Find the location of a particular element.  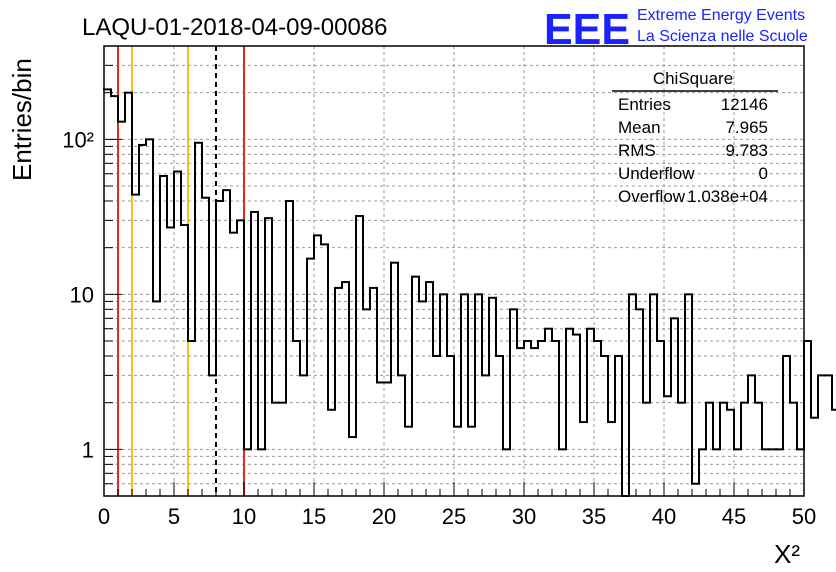

x-tick-label: 25 is located at coordinates (454, 516).